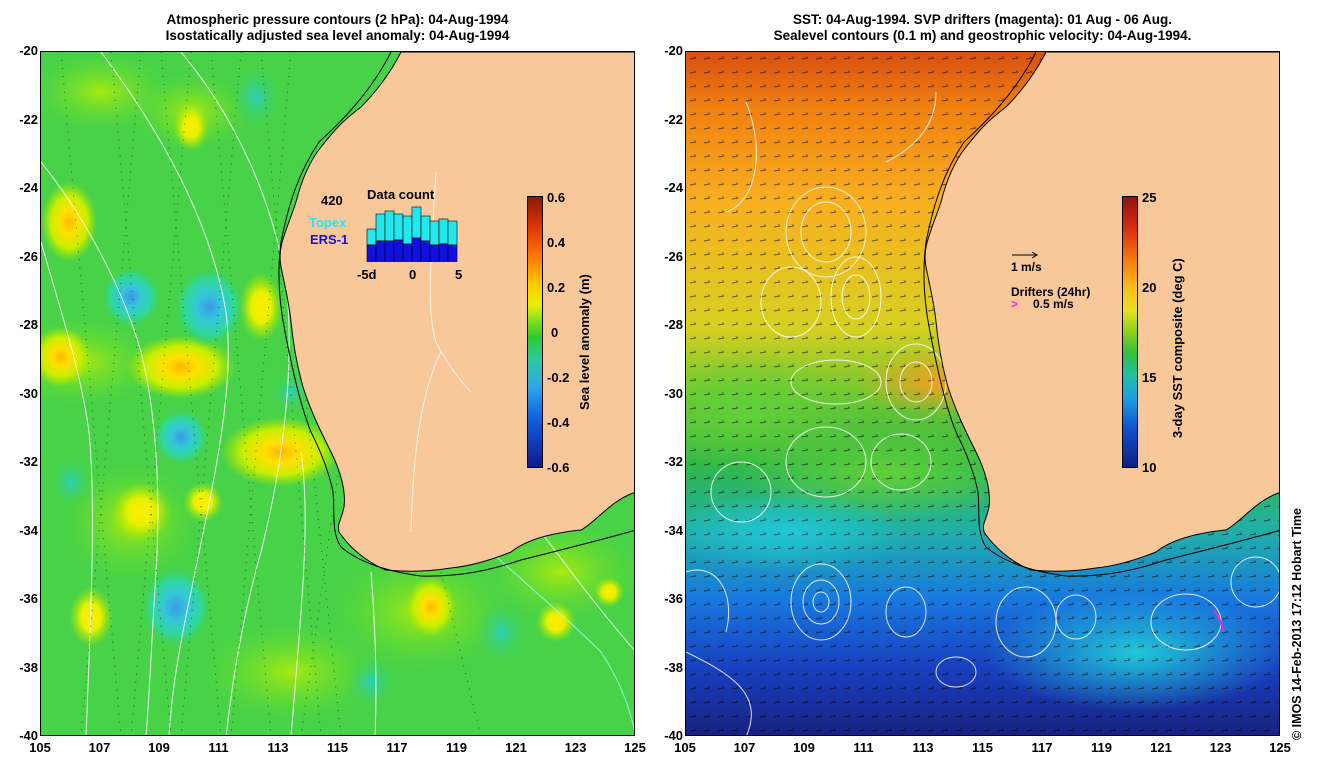 Image resolution: width=1320 pixels, height=780 pixels. What do you see at coordinates (159, 747) in the screenshot?
I see `left-xtick: 109` at bounding box center [159, 747].